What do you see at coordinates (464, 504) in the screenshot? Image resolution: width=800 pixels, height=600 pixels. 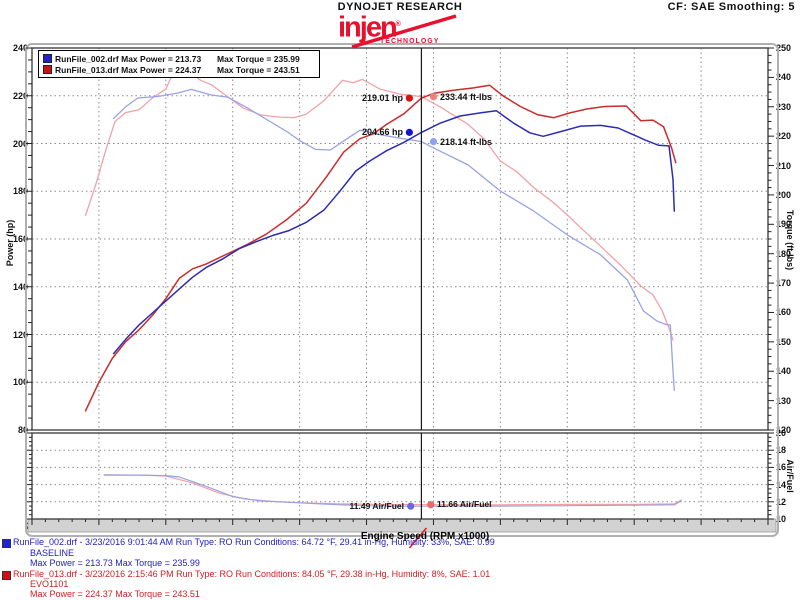 I see `annotation-airfuel-013: 11.66 Air/Fuel` at bounding box center [464, 504].